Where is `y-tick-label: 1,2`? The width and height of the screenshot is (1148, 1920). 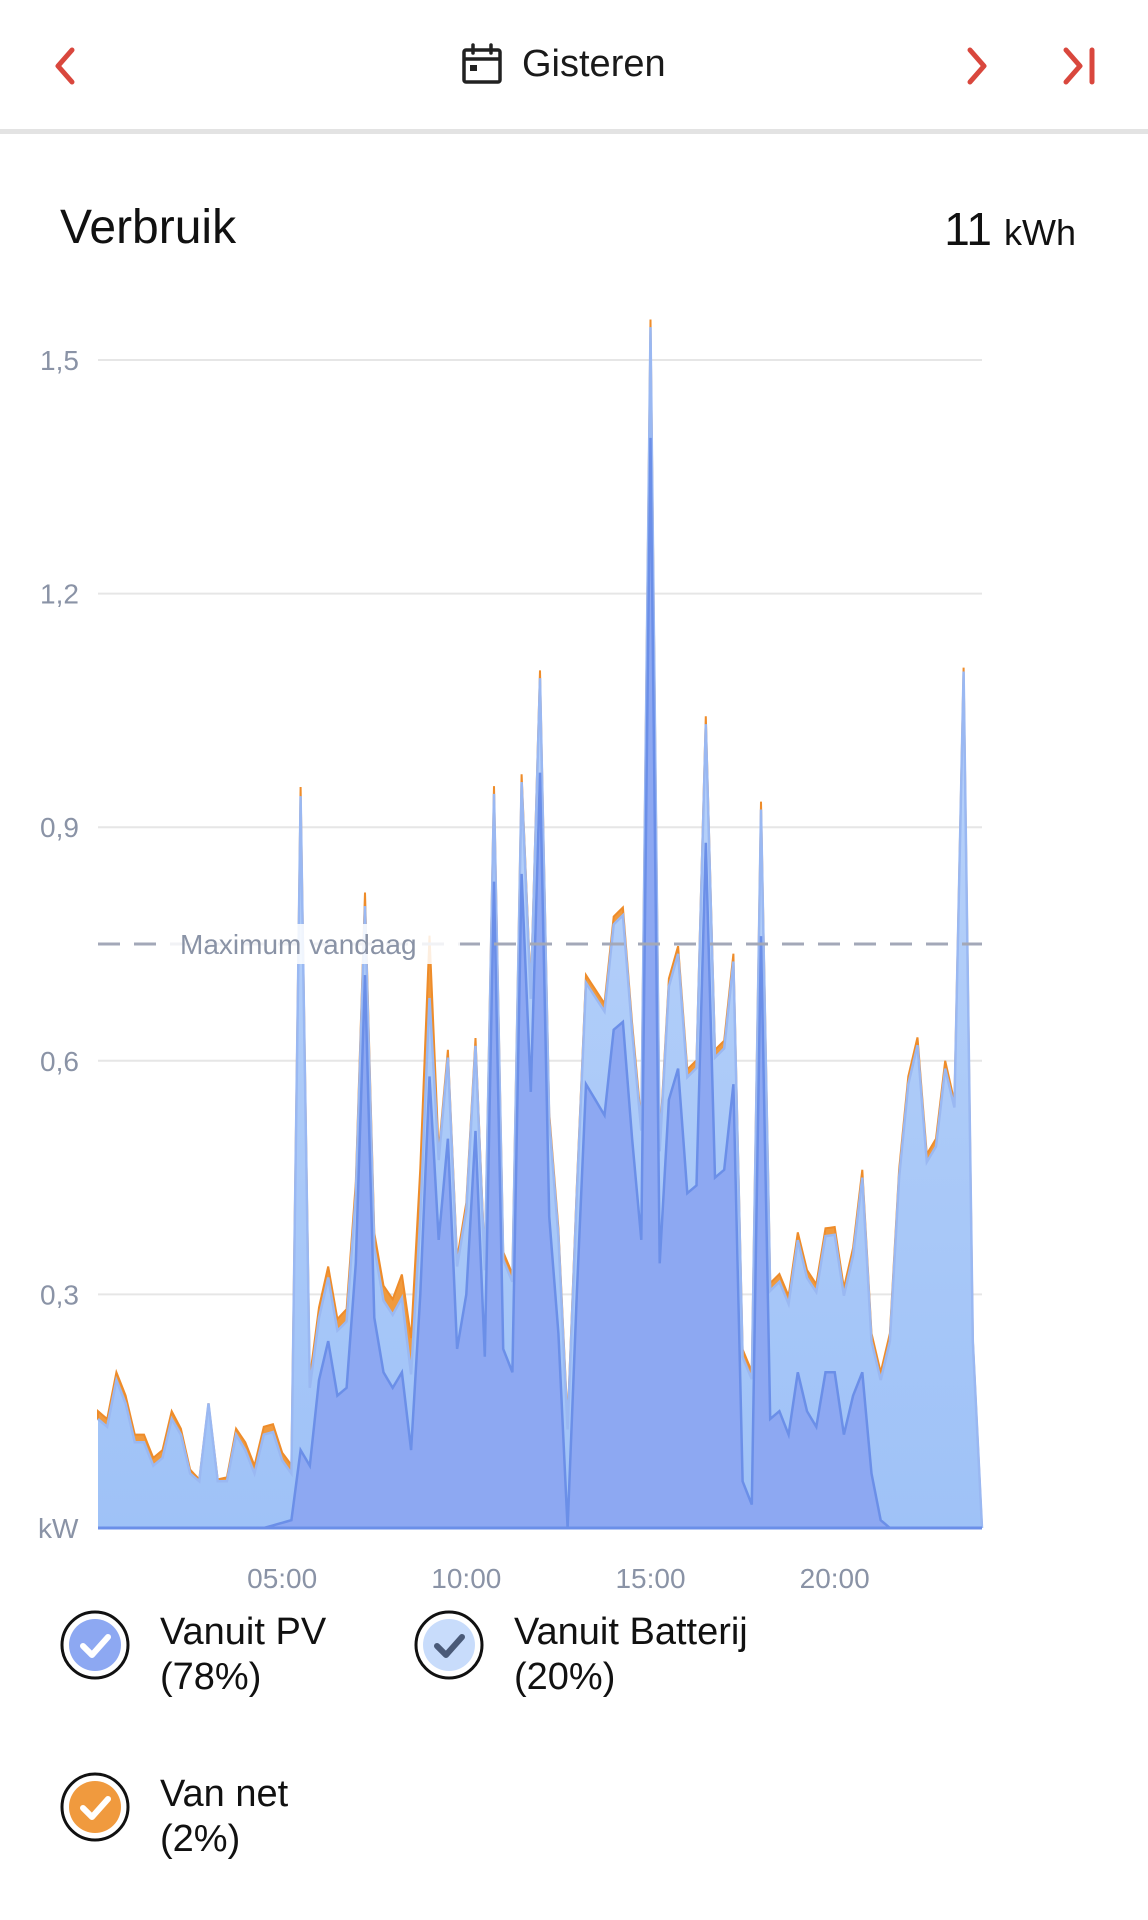
y-tick-label: 1,2 is located at coordinates (59, 594).